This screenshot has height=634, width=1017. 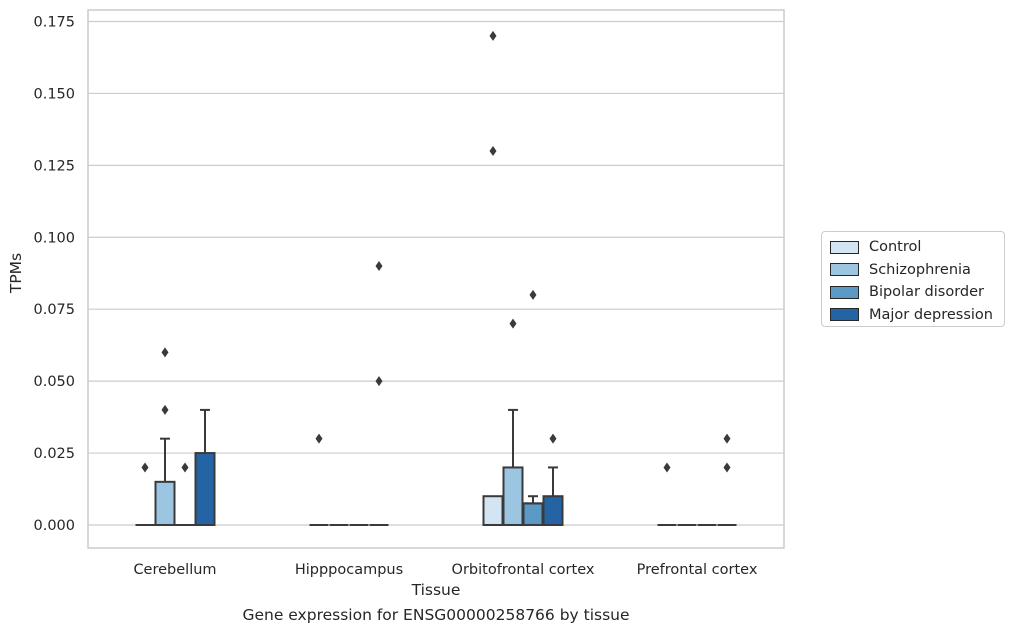 I want to click on y-tick-label: 0.125, so click(x=54, y=166).